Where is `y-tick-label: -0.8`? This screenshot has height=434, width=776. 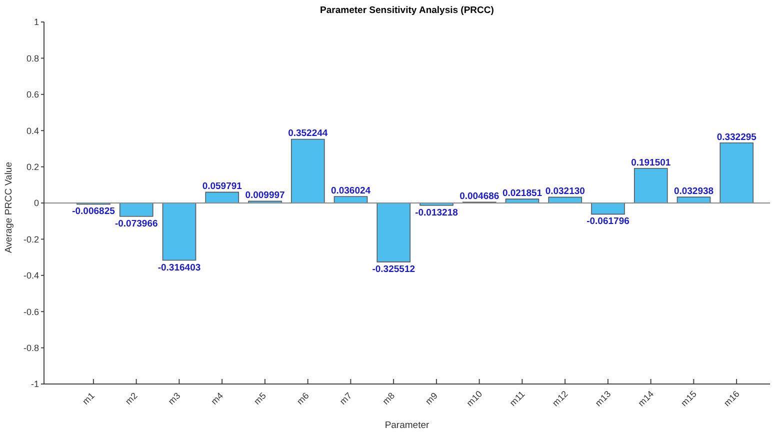 y-tick-label: -0.8 is located at coordinates (31, 347).